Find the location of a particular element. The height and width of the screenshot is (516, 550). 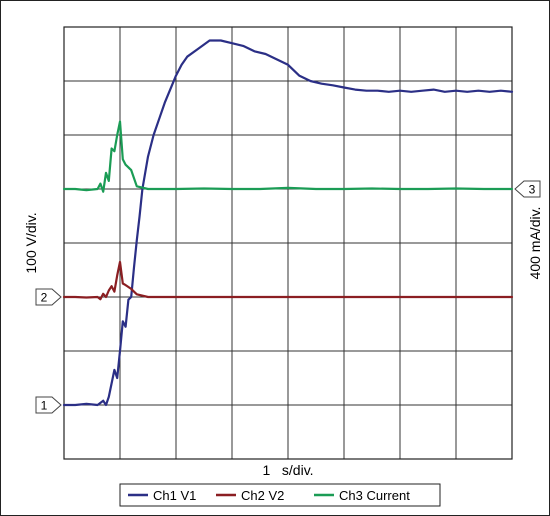

legend-label-ch3: Ch3 Current is located at coordinates (374, 495).